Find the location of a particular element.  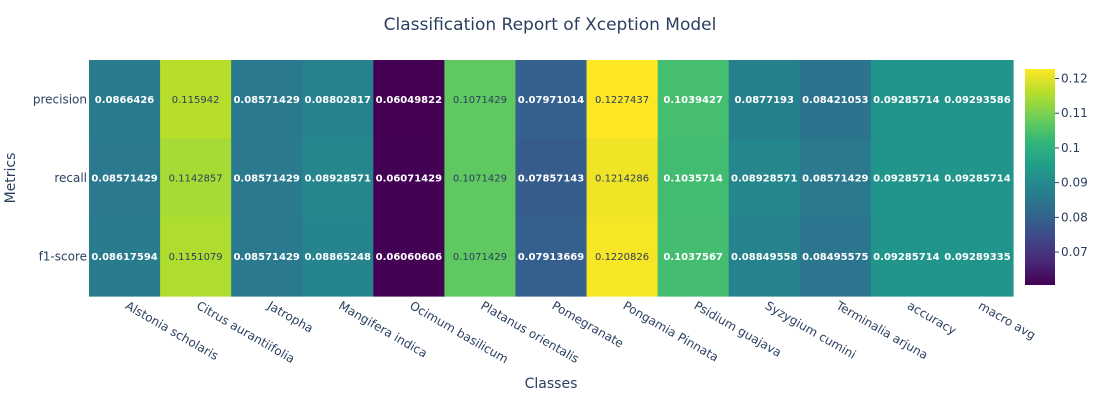

y-tick-label: f1-score is located at coordinates (63, 257).